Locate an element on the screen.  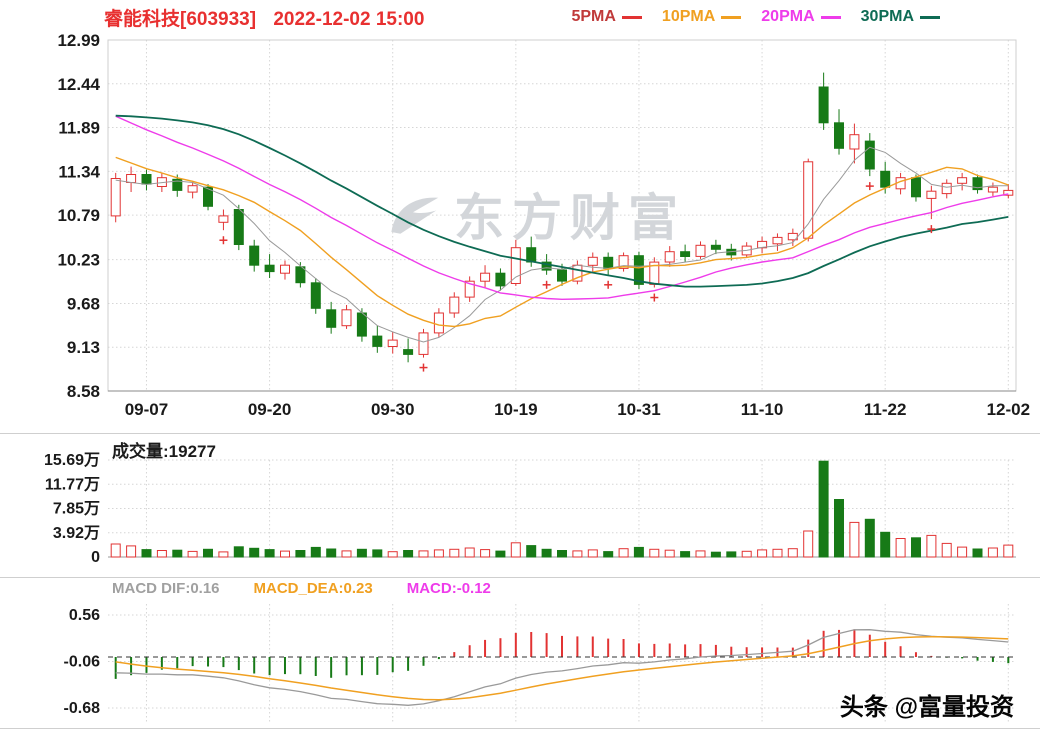
volume-tick-label: 15.69万 is located at coordinates (72, 460).